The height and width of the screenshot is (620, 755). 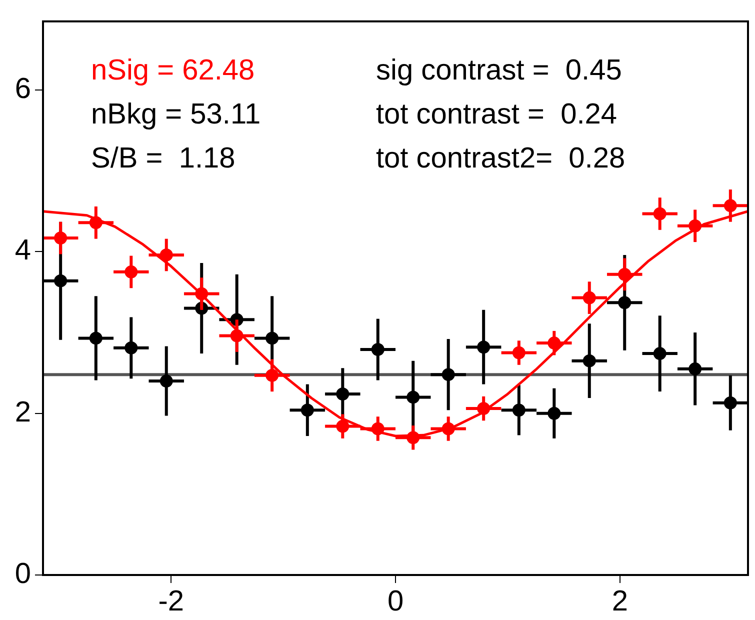 What do you see at coordinates (22, 89) in the screenshot?
I see `y-tick-label: 6` at bounding box center [22, 89].